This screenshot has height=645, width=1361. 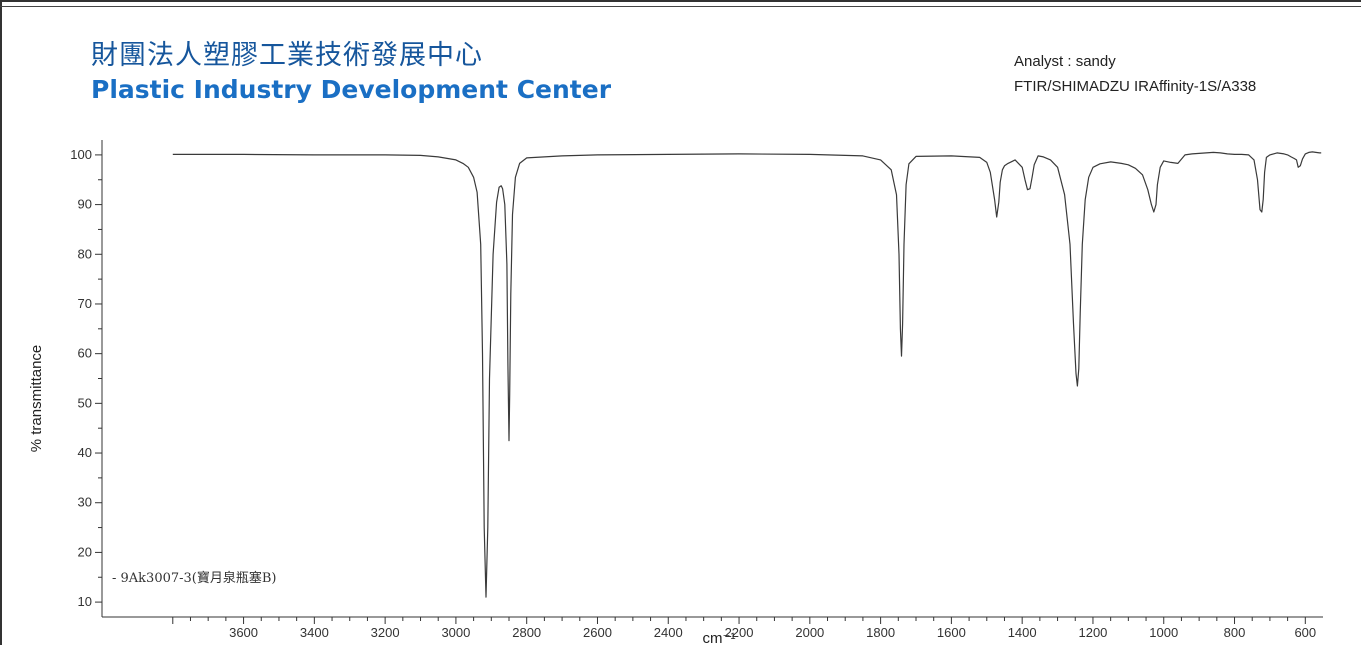 What do you see at coordinates (1065, 61) in the screenshot?
I see `analyst-label: Analyst : sandy` at bounding box center [1065, 61].